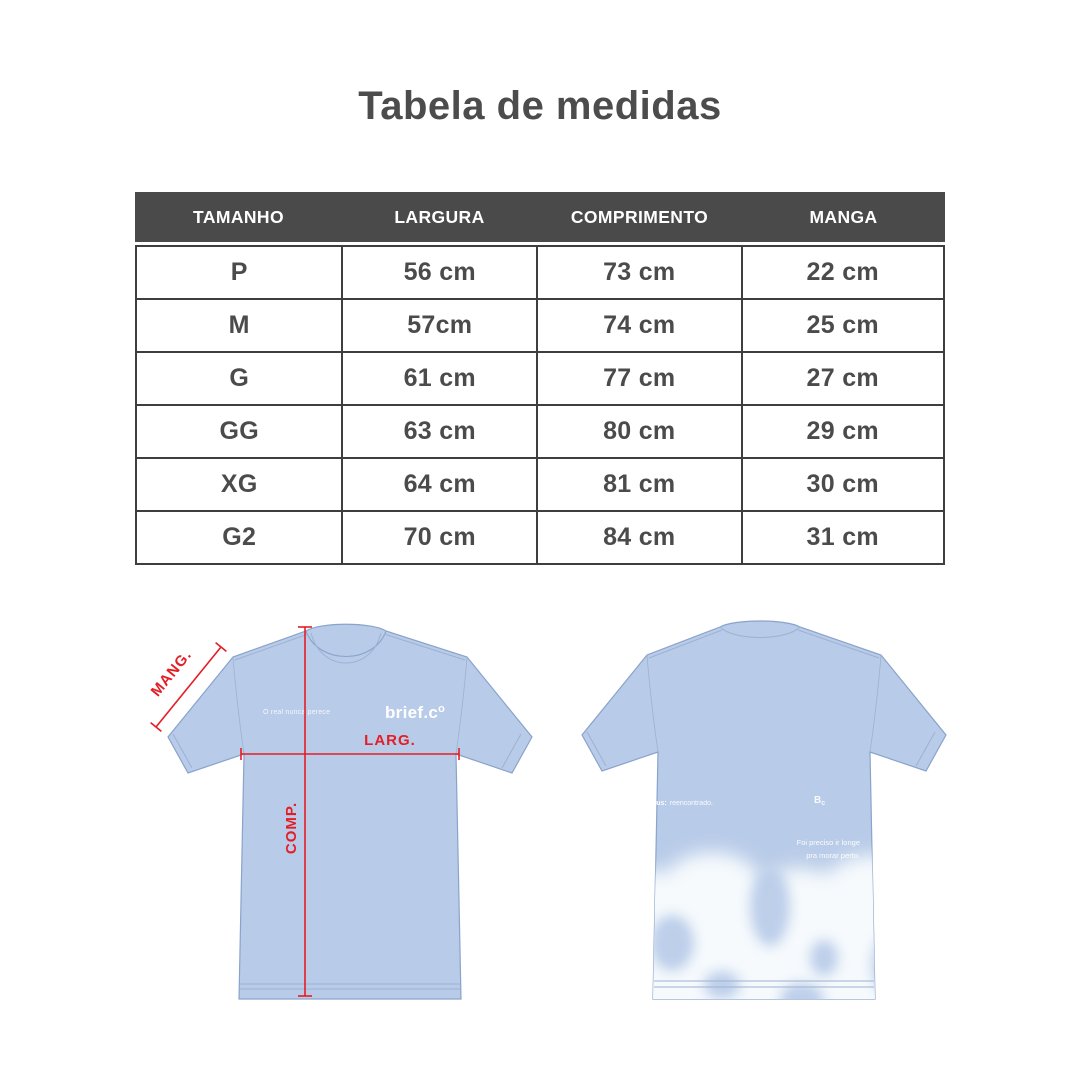 The width and height of the screenshot is (1080, 1080). I want to click on table-row: G2 70 cm 84 cm 31 cm, so click(539, 537).